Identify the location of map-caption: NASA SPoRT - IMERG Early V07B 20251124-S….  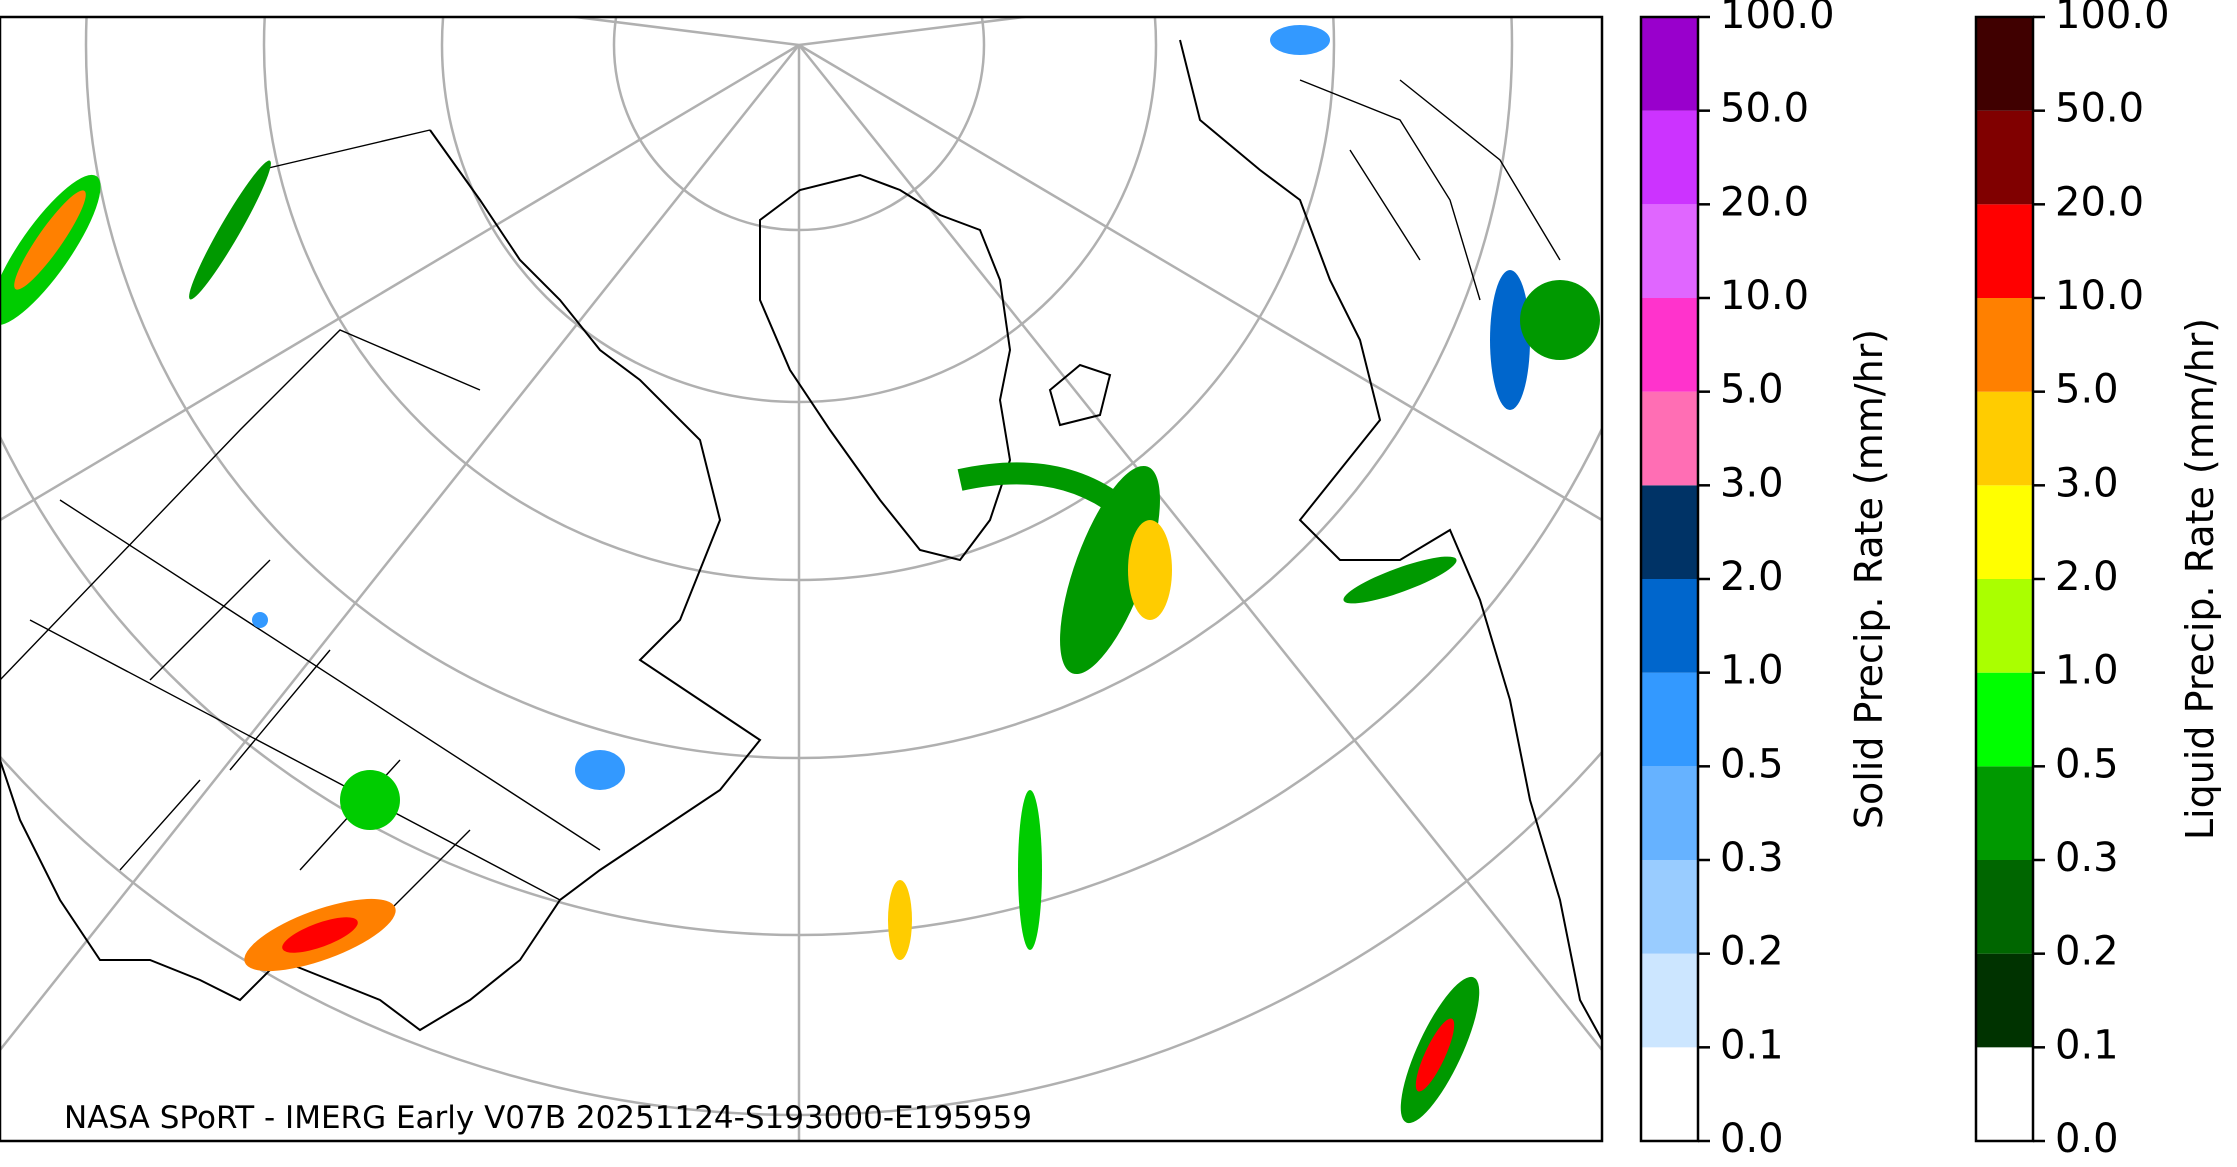
(548, 1118).